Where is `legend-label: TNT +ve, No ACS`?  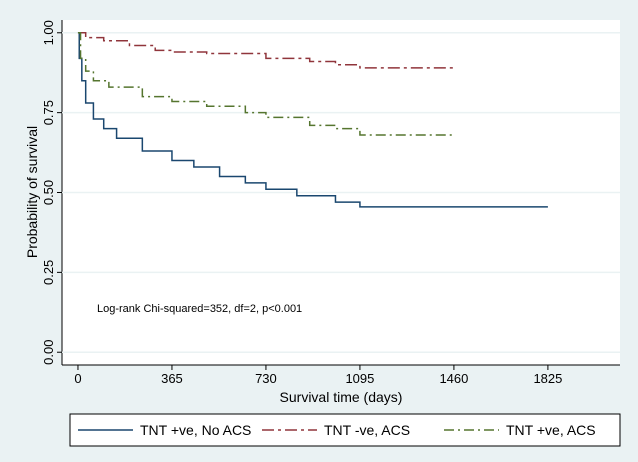 legend-label: TNT +ve, No ACS is located at coordinates (195, 430).